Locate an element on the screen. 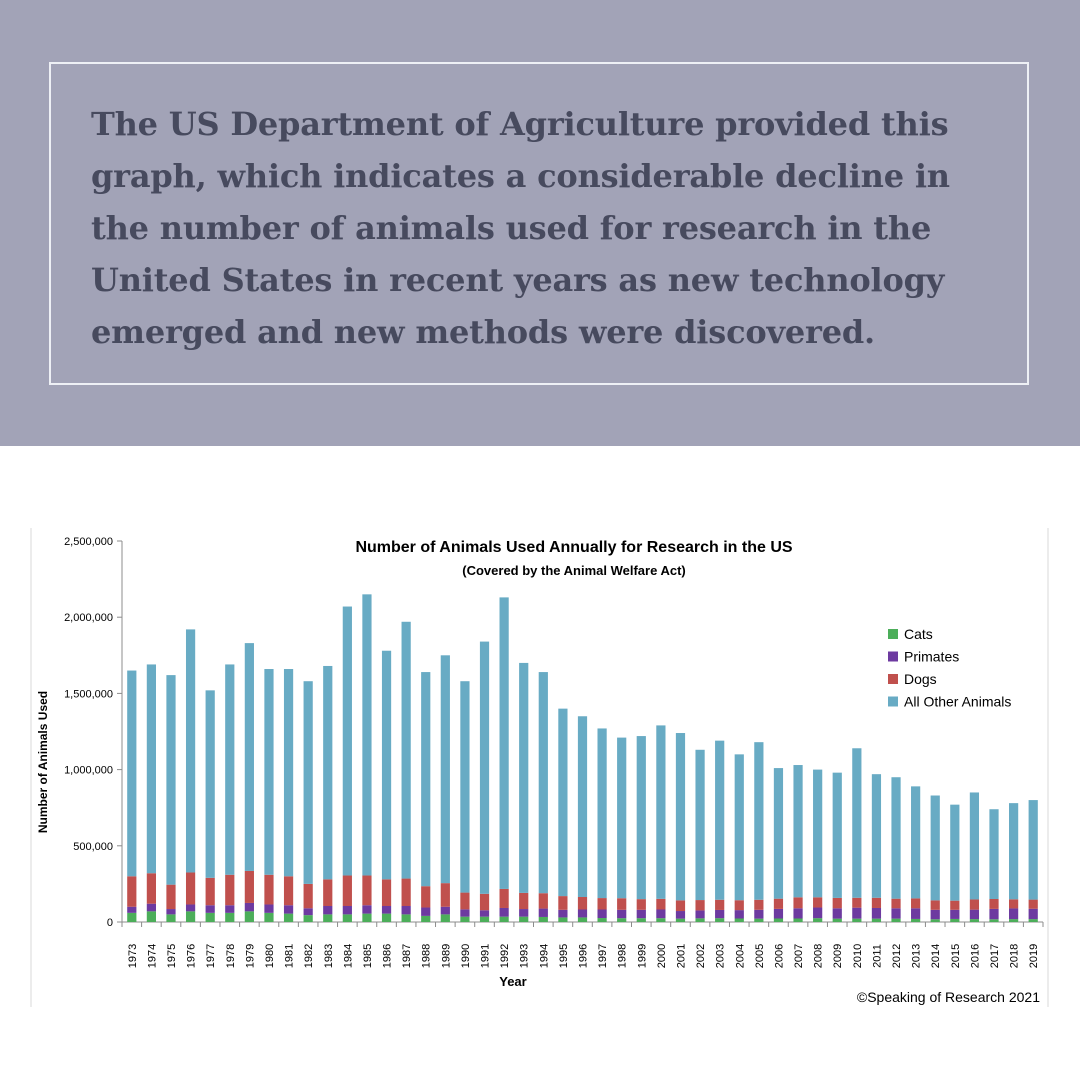  bar-cats-1985 is located at coordinates (367, 917).